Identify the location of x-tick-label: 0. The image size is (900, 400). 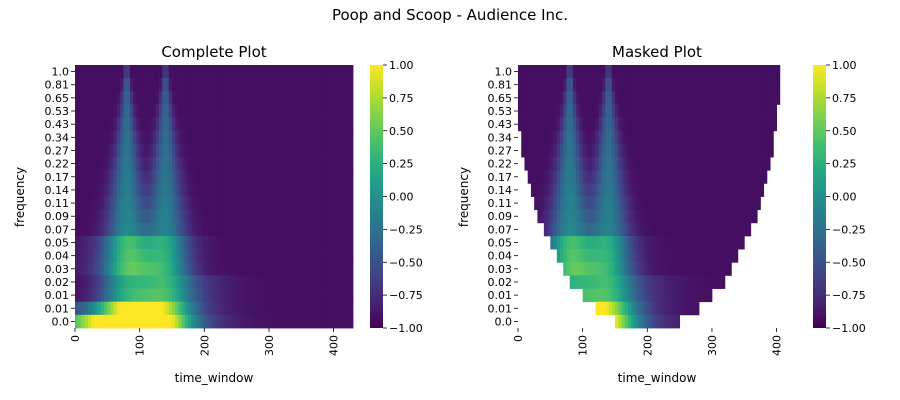
(75, 338).